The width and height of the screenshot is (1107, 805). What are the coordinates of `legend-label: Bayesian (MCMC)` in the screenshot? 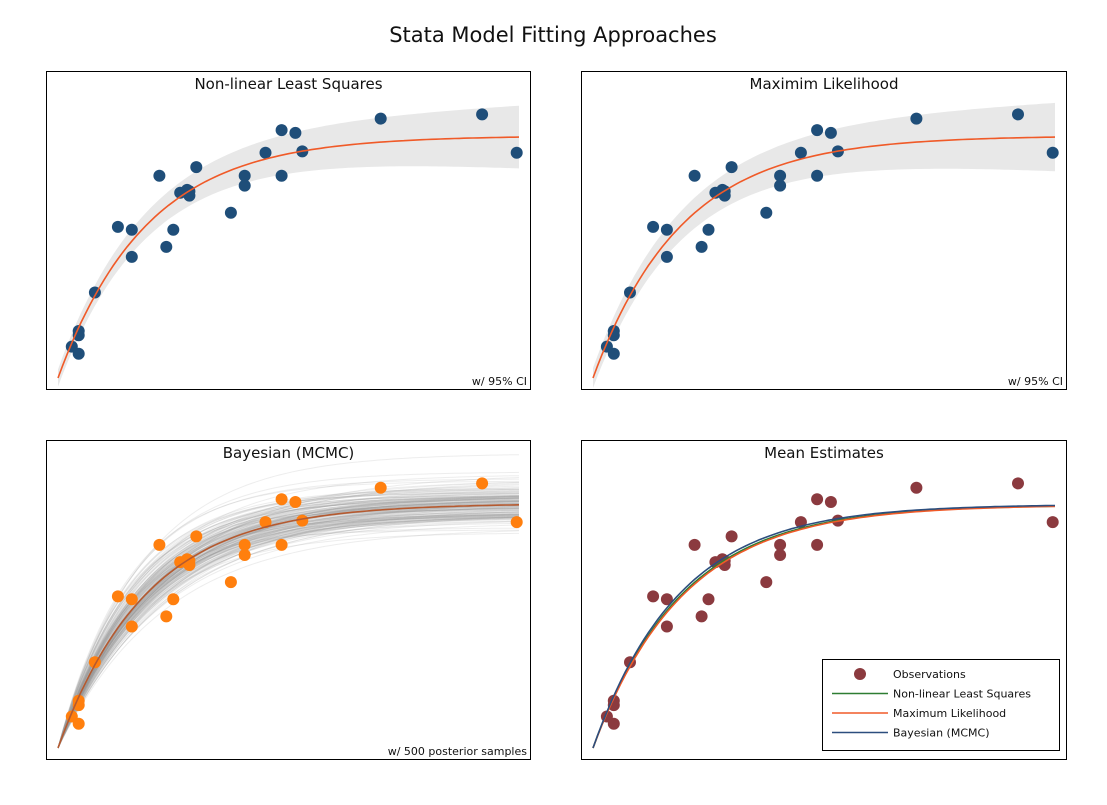 It's located at (941, 733).